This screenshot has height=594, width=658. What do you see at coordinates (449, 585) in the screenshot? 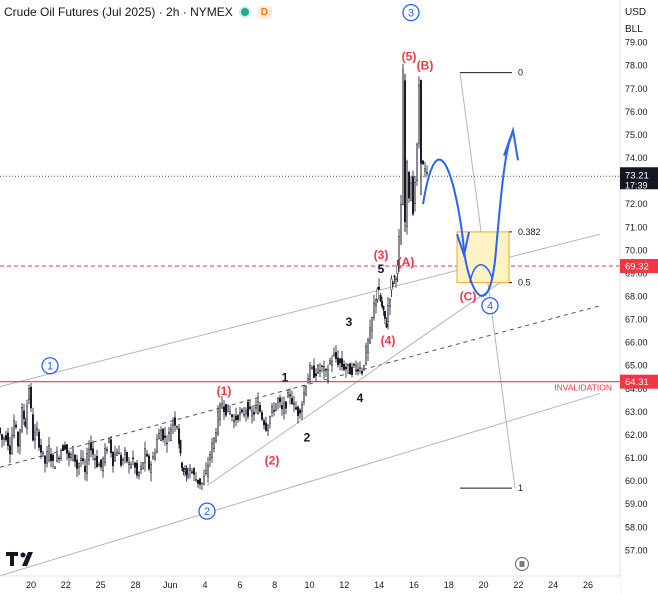
I see `x-tick-label: 18` at bounding box center [449, 585].